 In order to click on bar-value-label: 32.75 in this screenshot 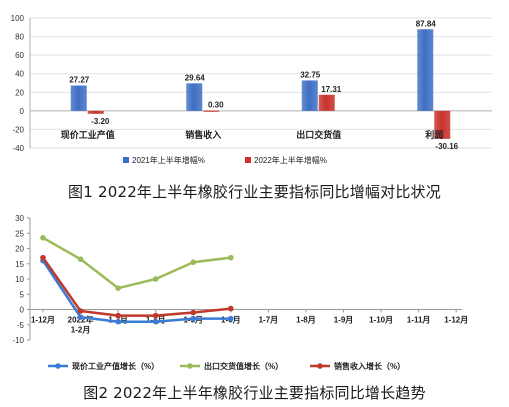, I will do `click(310, 74)`.